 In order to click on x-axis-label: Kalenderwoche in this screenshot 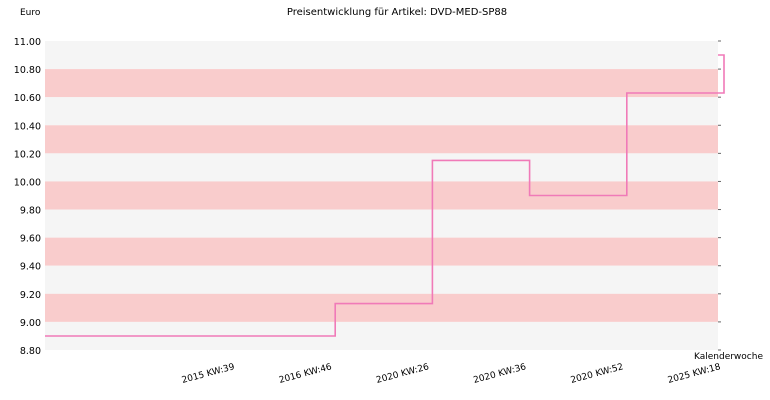, I will do `click(728, 357)`.